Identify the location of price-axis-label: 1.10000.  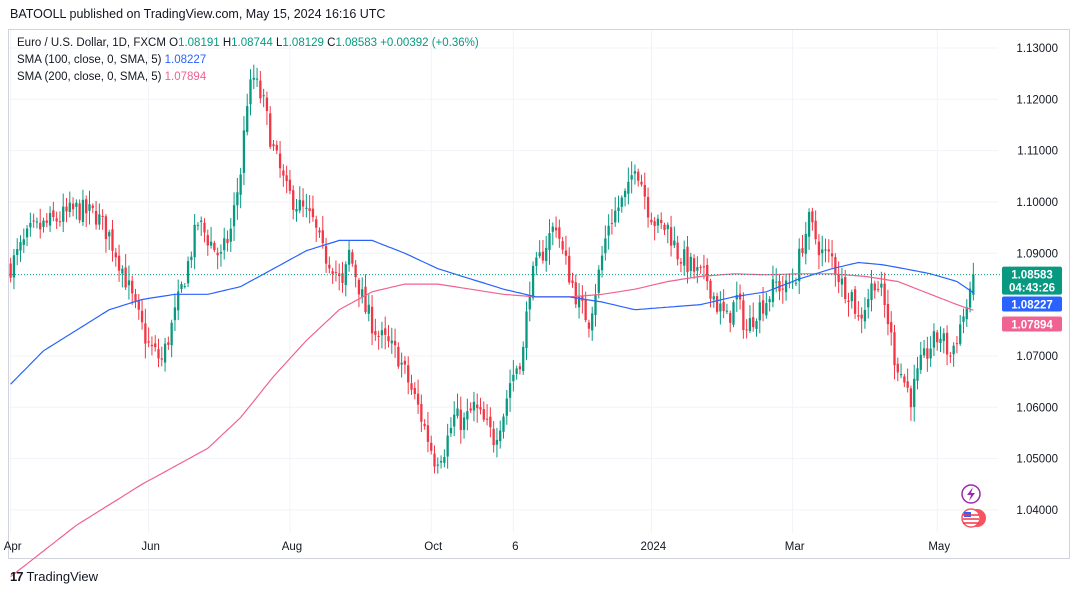
(1037, 203).